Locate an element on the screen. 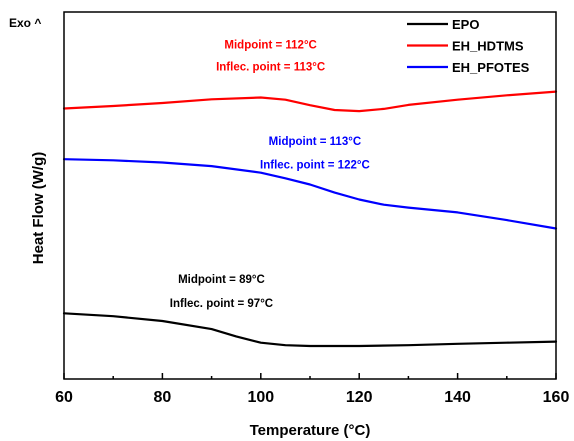  annotation-text: Inflec. point = 97°C is located at coordinates (221, 304).